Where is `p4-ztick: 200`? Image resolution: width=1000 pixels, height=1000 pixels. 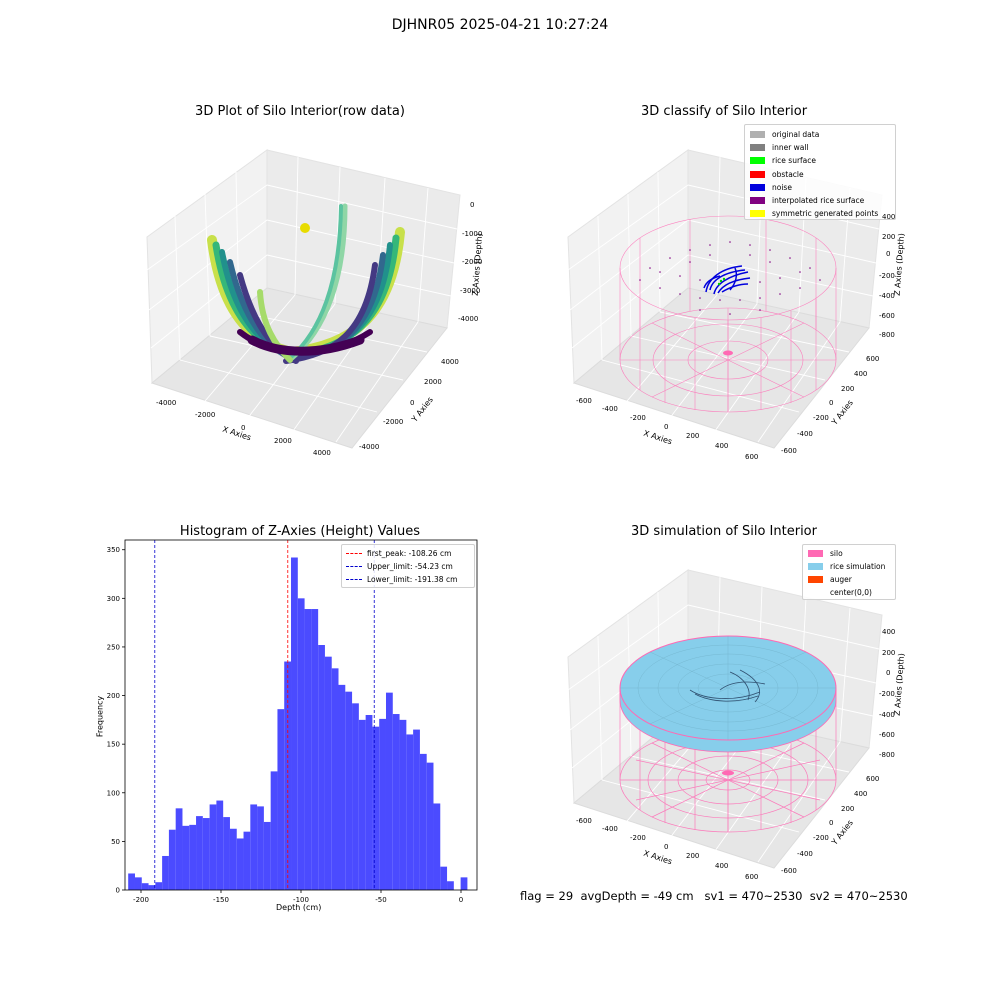
p4-ztick: 200 is located at coordinates (889, 653).